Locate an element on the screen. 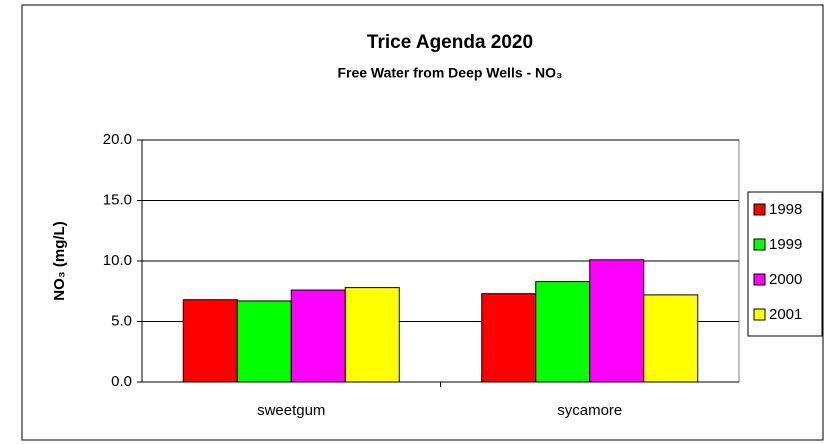 The image size is (826, 444). x-tick-label: sycamore is located at coordinates (589, 410).